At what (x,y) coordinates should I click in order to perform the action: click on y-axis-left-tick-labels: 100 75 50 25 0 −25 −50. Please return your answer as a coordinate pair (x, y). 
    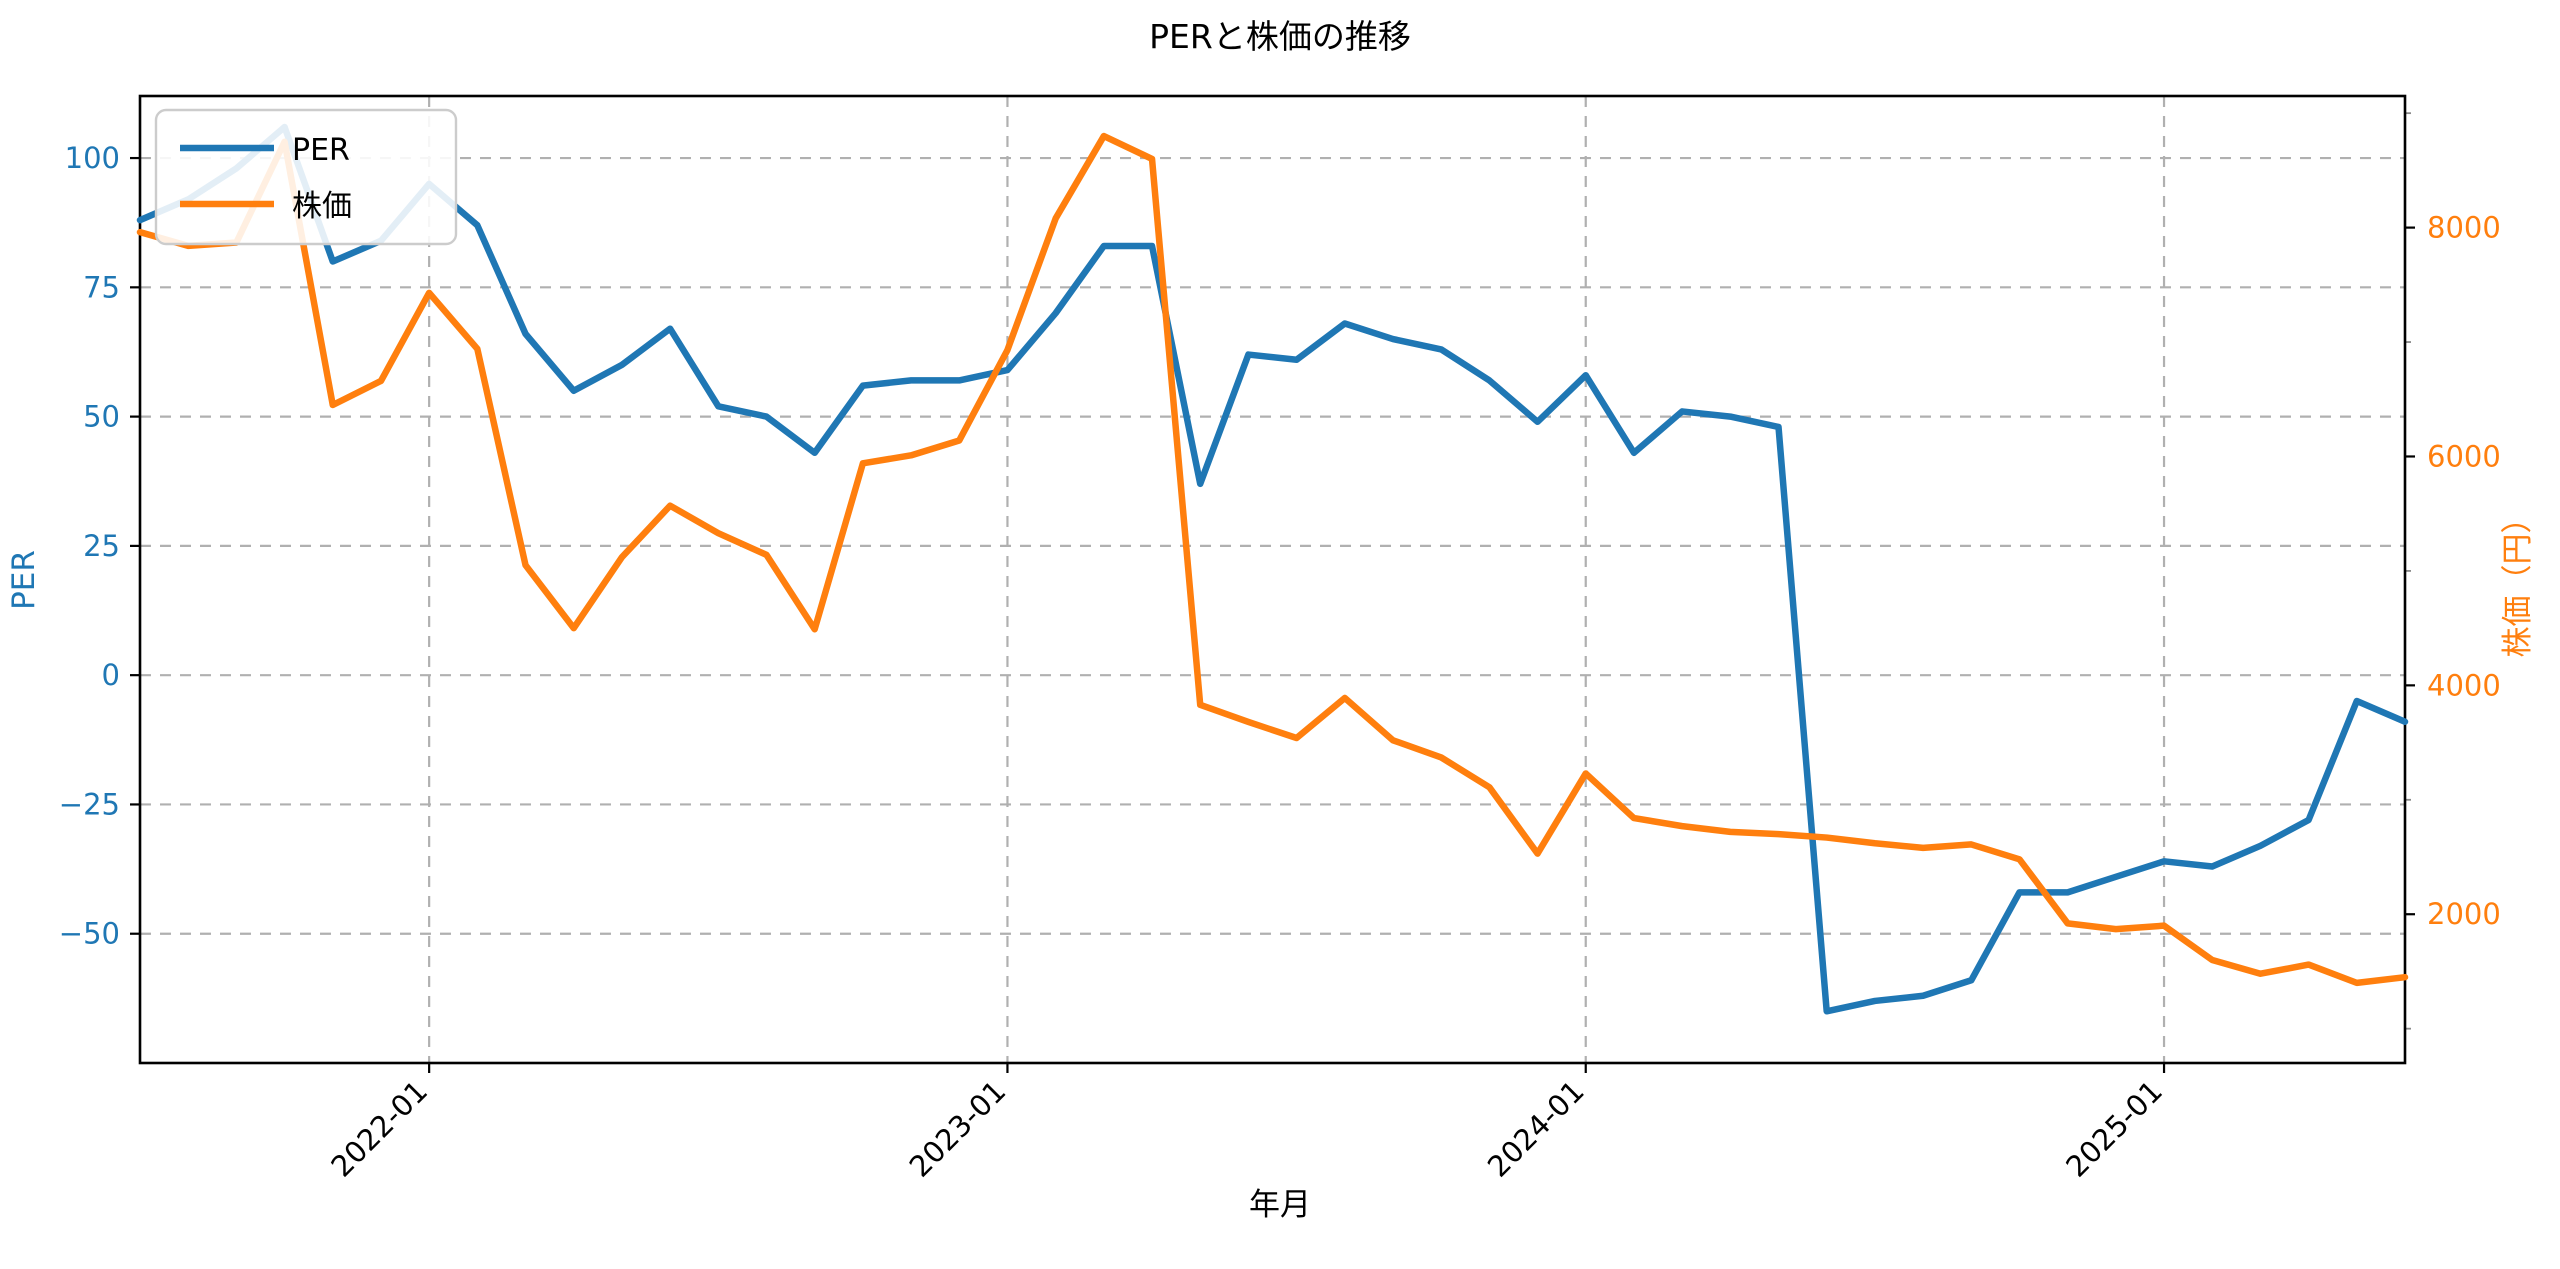
    Looking at the image, I should click on (89, 546).